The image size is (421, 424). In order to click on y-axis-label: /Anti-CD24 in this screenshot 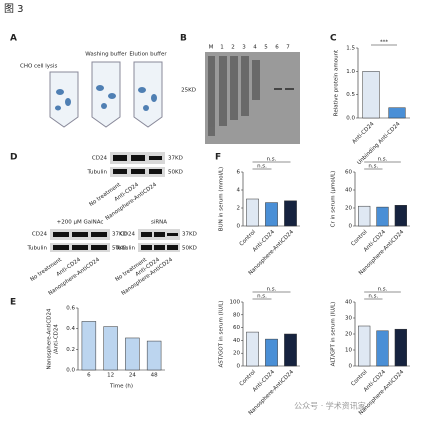, I will do `click(57, 339)`.